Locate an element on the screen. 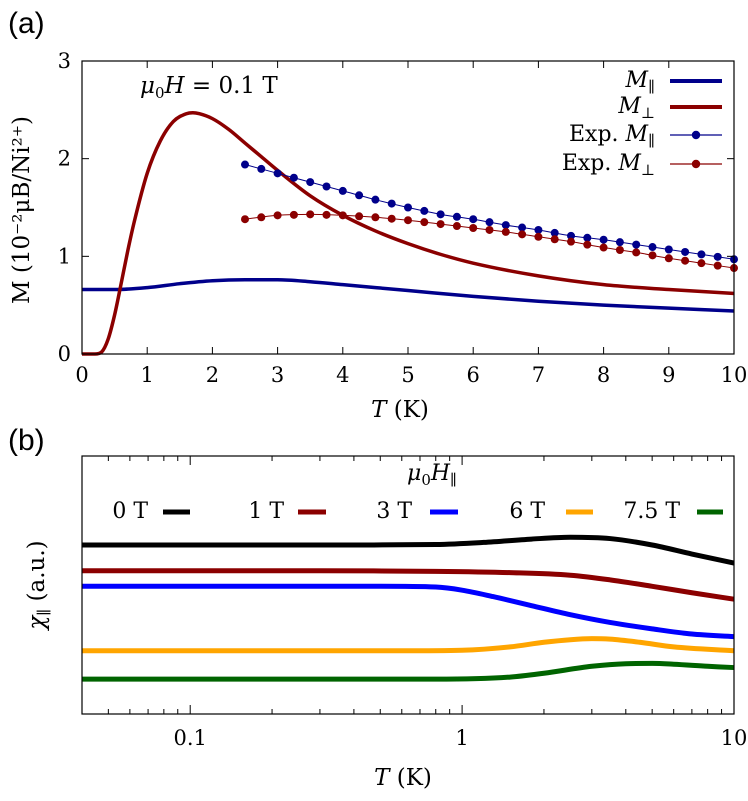 This screenshot has height=801, width=748. chart-b-series-1-line is located at coordinates (408, 585).